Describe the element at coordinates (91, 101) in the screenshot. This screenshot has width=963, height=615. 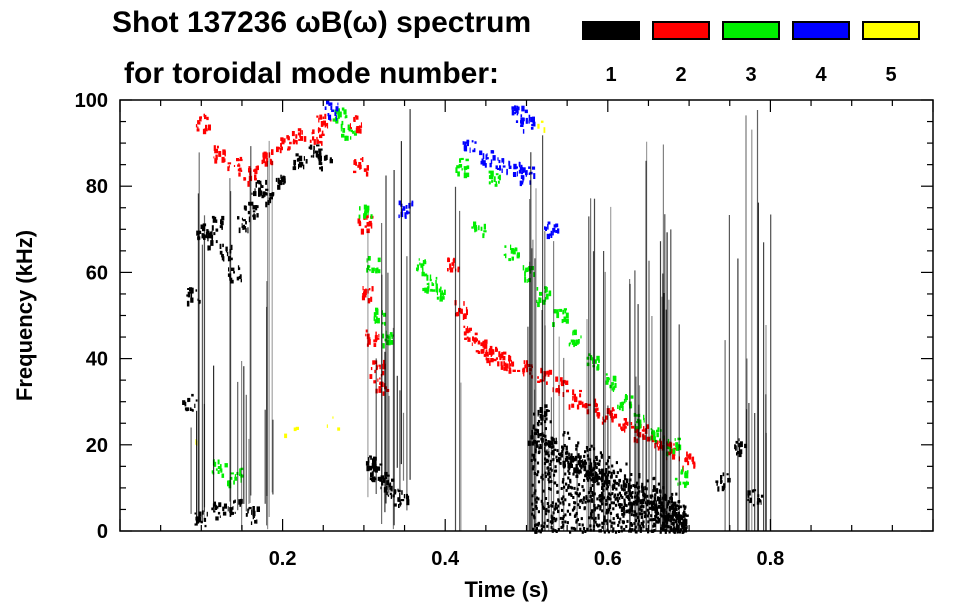
I see `y-tick-label: 100` at that location.